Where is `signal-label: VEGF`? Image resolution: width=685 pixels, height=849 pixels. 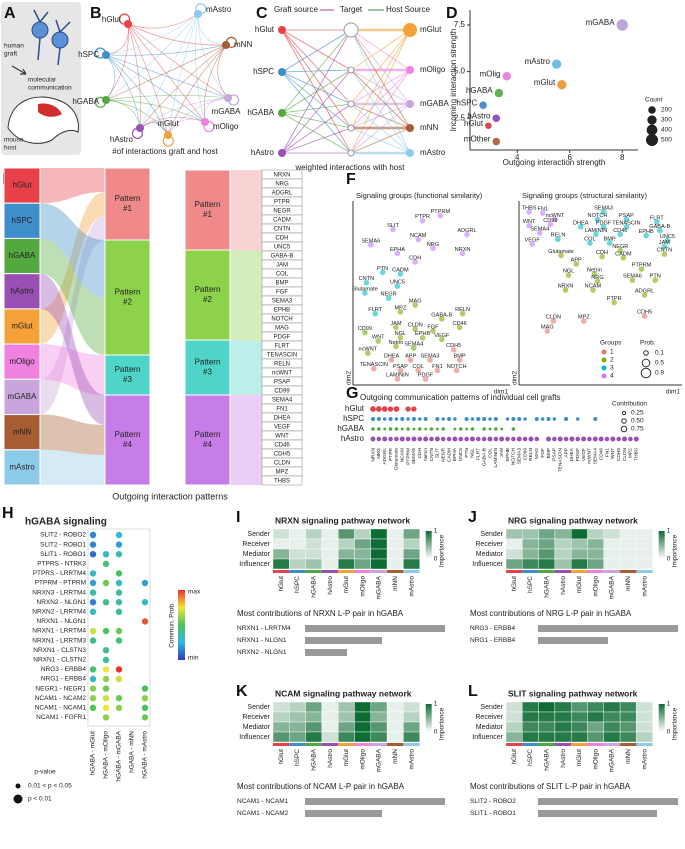
signal-label: VEGF is located at coordinates (282, 427).